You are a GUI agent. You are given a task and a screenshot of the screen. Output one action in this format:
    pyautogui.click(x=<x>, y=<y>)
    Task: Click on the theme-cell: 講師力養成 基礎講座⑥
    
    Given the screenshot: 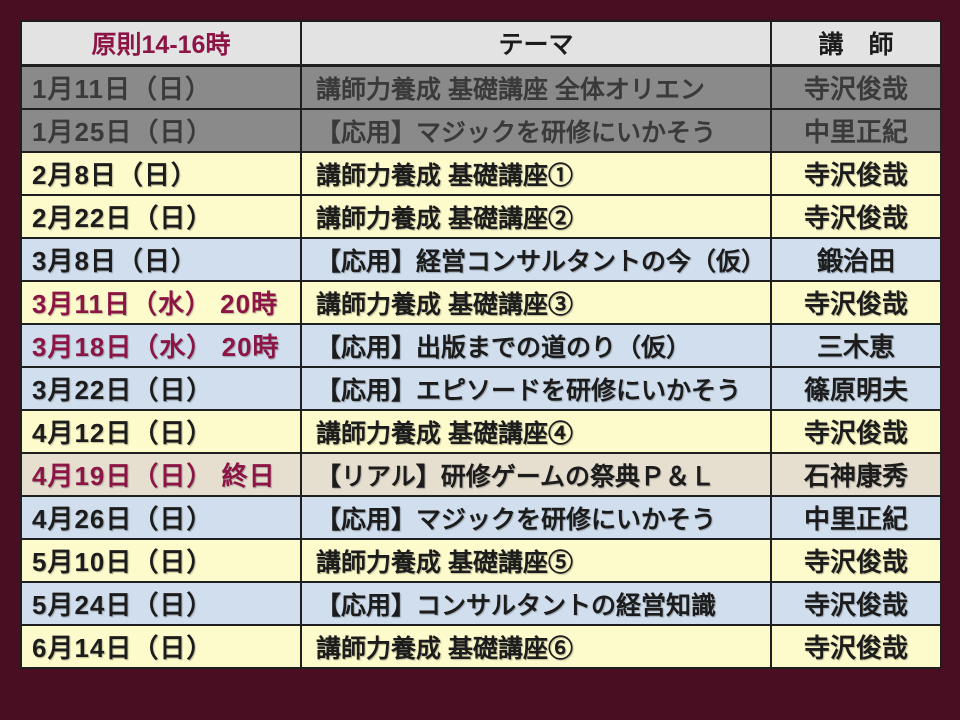 What is the action you would take?
    pyautogui.click(x=536, y=646)
    